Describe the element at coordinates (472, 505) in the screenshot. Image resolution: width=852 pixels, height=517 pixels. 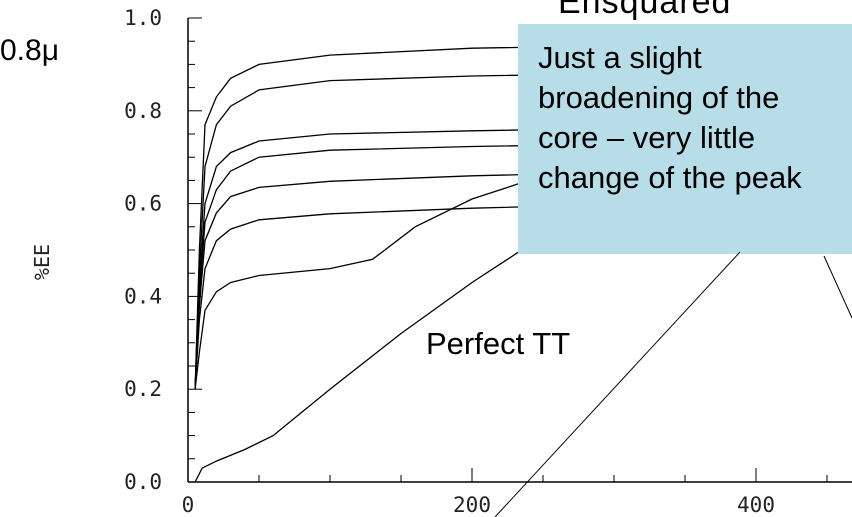
I see `x-tick-label: 200` at that location.